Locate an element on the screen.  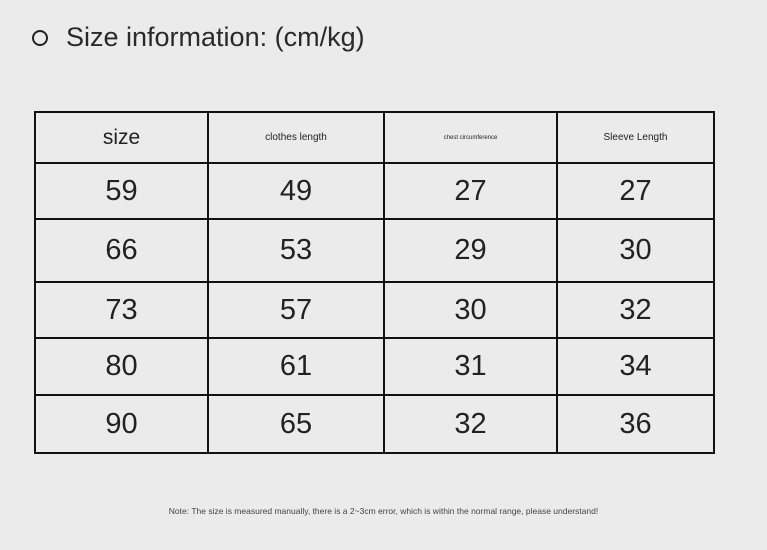
cell: 57 is located at coordinates (296, 310).